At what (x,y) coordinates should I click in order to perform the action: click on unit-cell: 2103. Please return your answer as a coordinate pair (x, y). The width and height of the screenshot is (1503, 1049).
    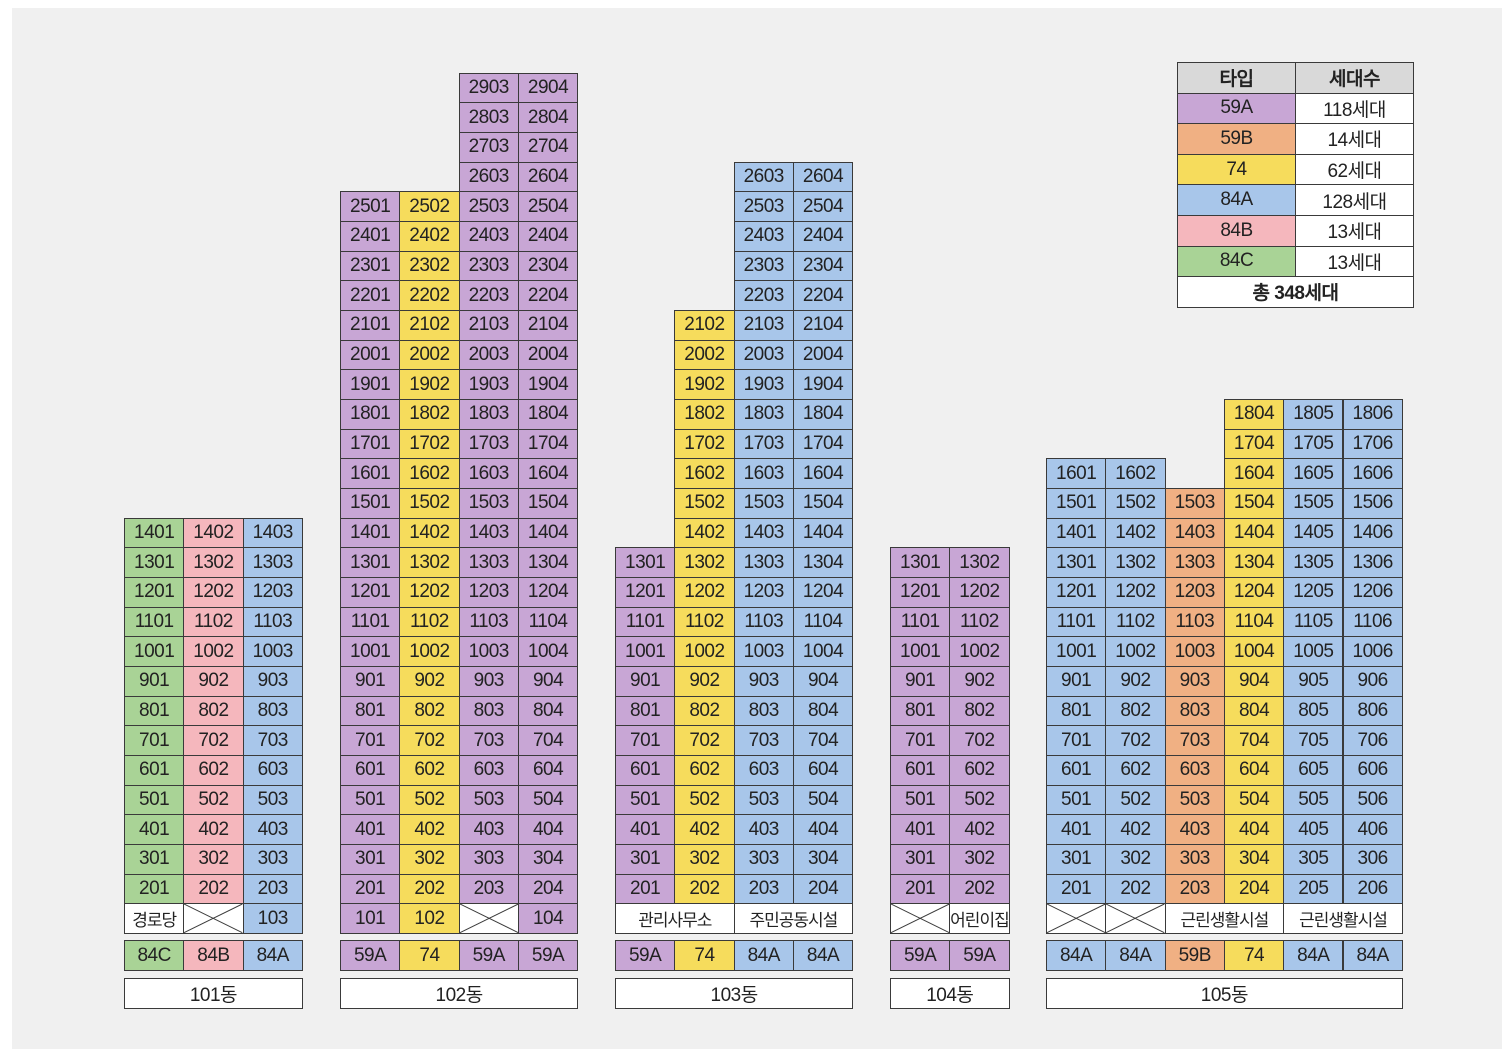
    Looking at the image, I should click on (763, 325).